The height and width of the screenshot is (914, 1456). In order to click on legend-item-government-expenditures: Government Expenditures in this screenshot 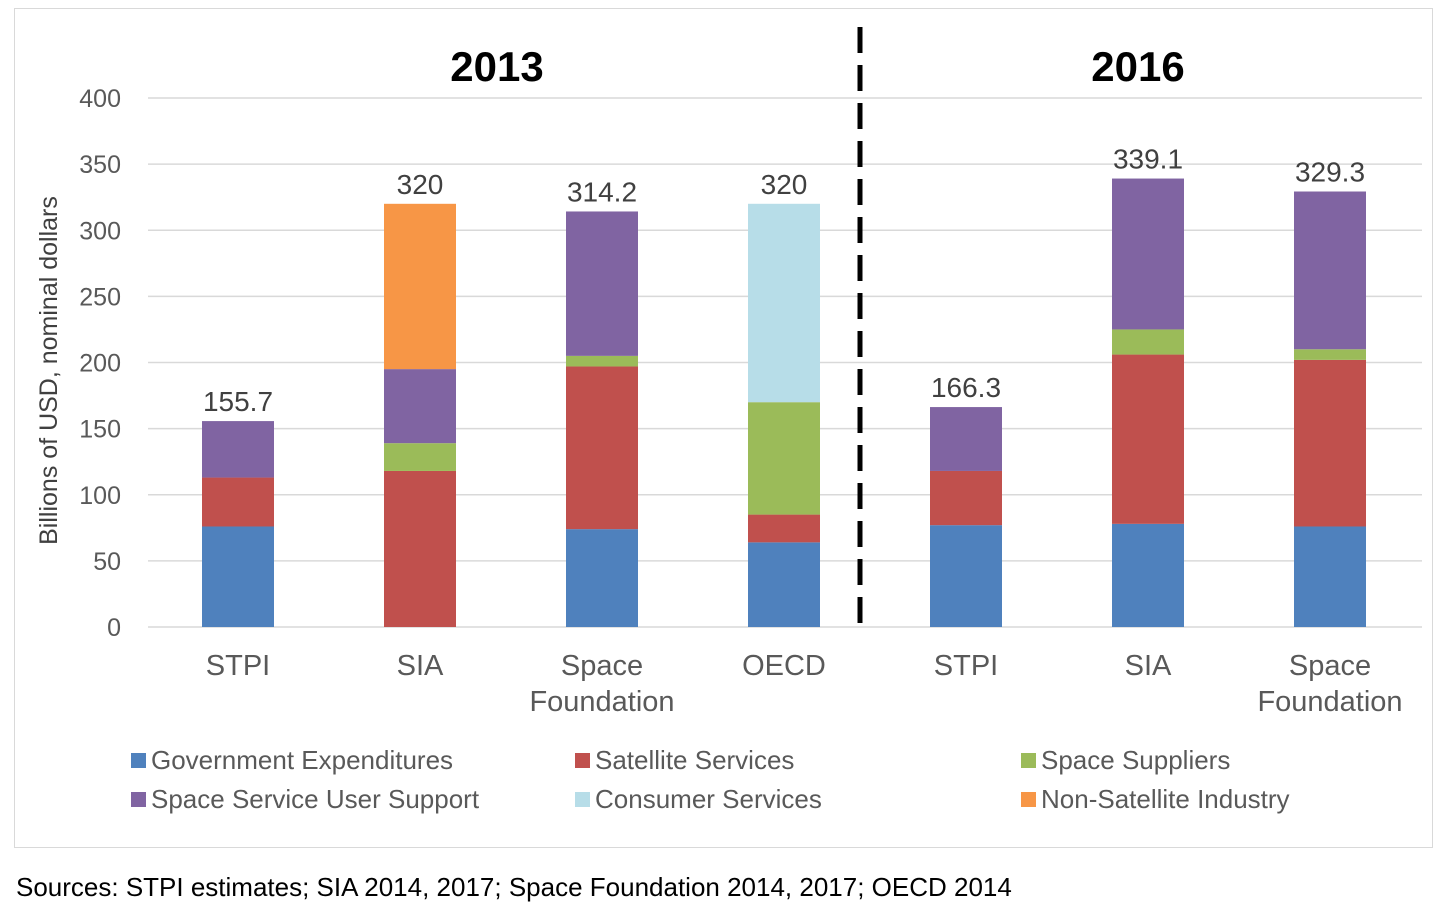, I will do `click(292, 760)`.